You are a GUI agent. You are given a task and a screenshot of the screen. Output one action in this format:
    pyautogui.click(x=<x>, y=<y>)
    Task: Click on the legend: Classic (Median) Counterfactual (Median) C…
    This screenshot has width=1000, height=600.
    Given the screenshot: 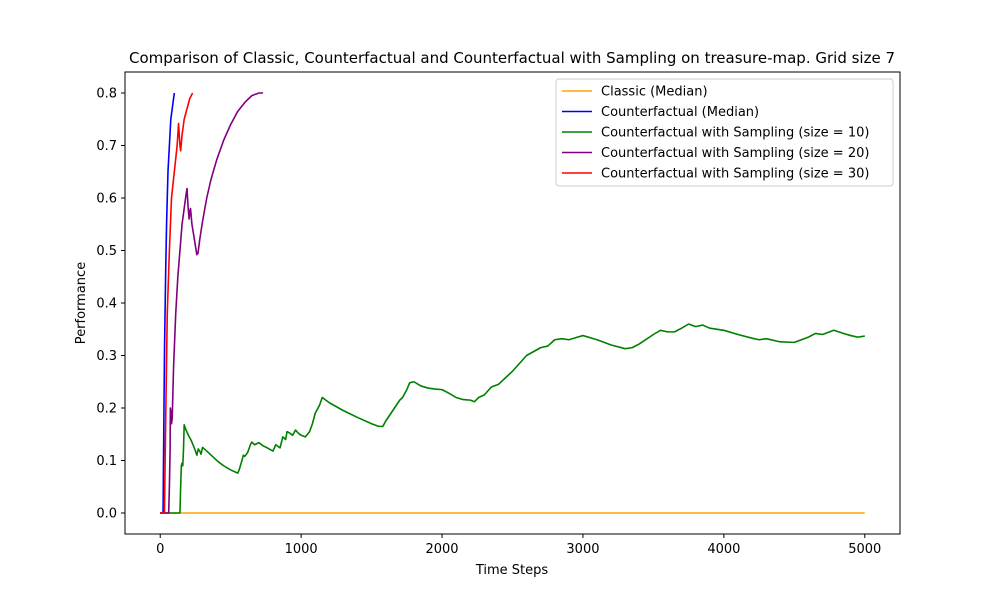 What is the action you would take?
    pyautogui.click(x=724, y=132)
    